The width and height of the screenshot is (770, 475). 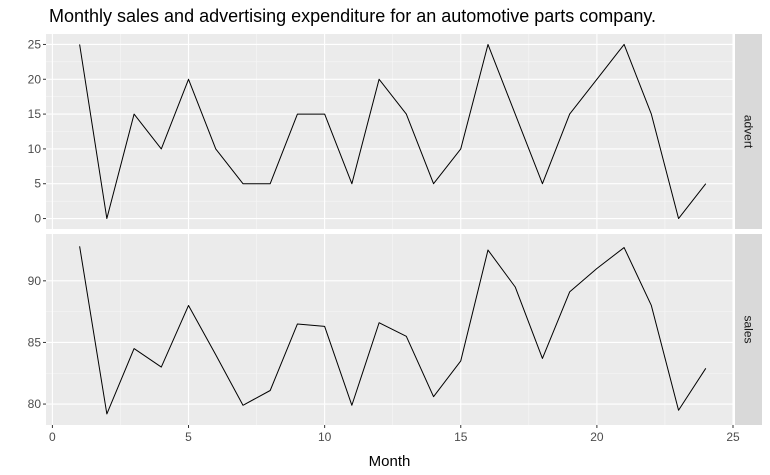 What do you see at coordinates (35, 342) in the screenshot?
I see `y-tick-label-sales: 85` at bounding box center [35, 342].